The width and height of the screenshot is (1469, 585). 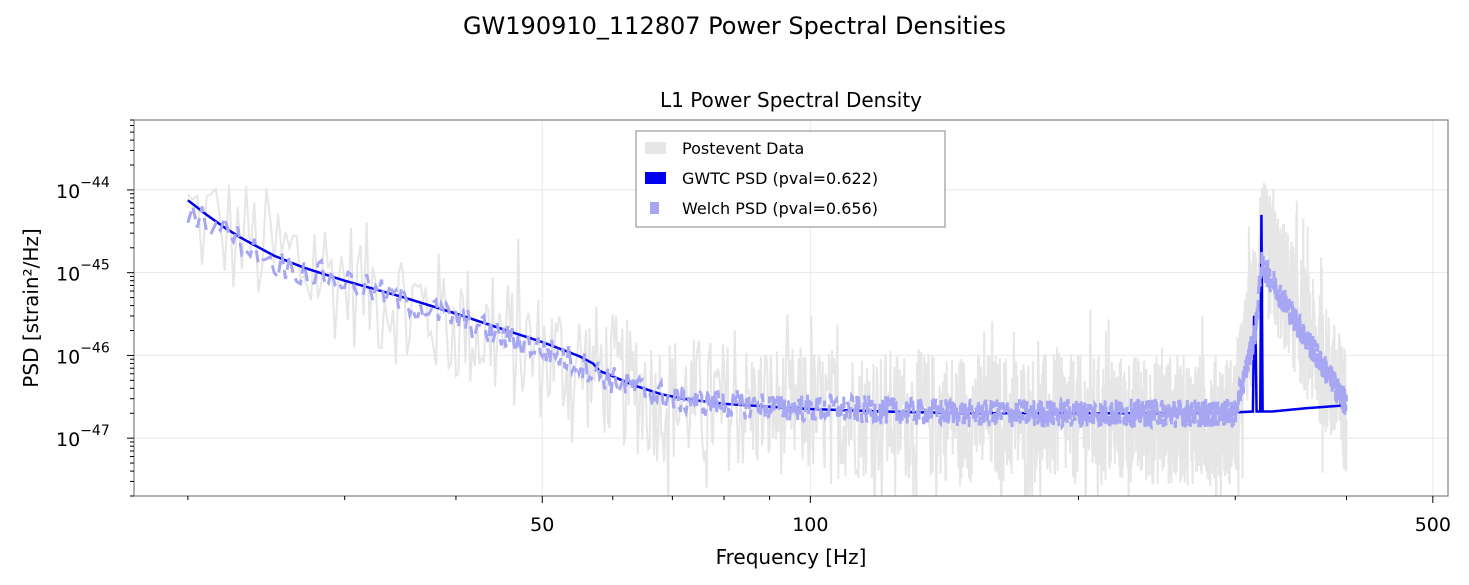 I want to click on x-tick-label: 500, so click(x=1433, y=525).